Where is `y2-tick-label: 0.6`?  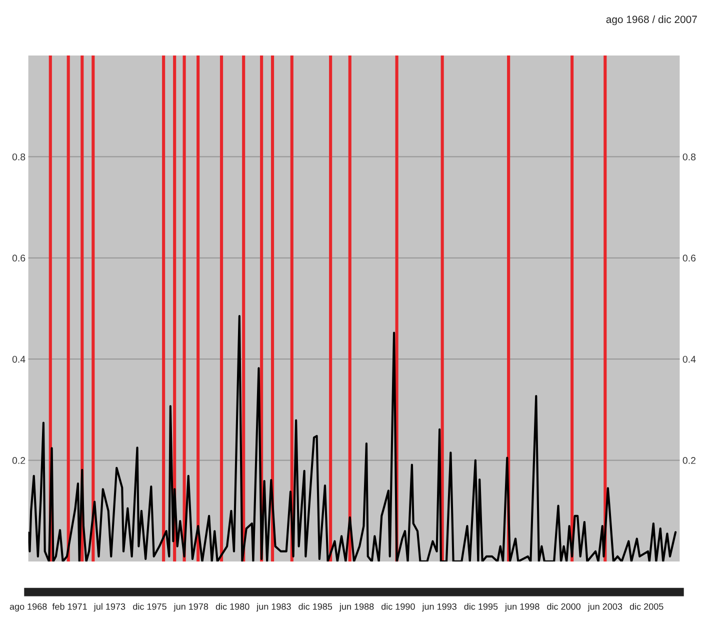
y2-tick-label: 0.6 is located at coordinates (689, 258).